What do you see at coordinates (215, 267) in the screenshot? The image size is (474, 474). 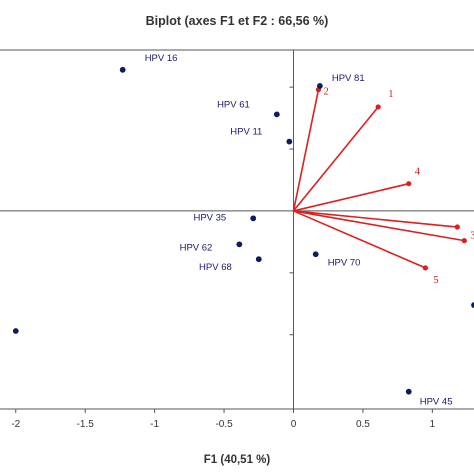 I see `observation-label: HPV 68` at bounding box center [215, 267].